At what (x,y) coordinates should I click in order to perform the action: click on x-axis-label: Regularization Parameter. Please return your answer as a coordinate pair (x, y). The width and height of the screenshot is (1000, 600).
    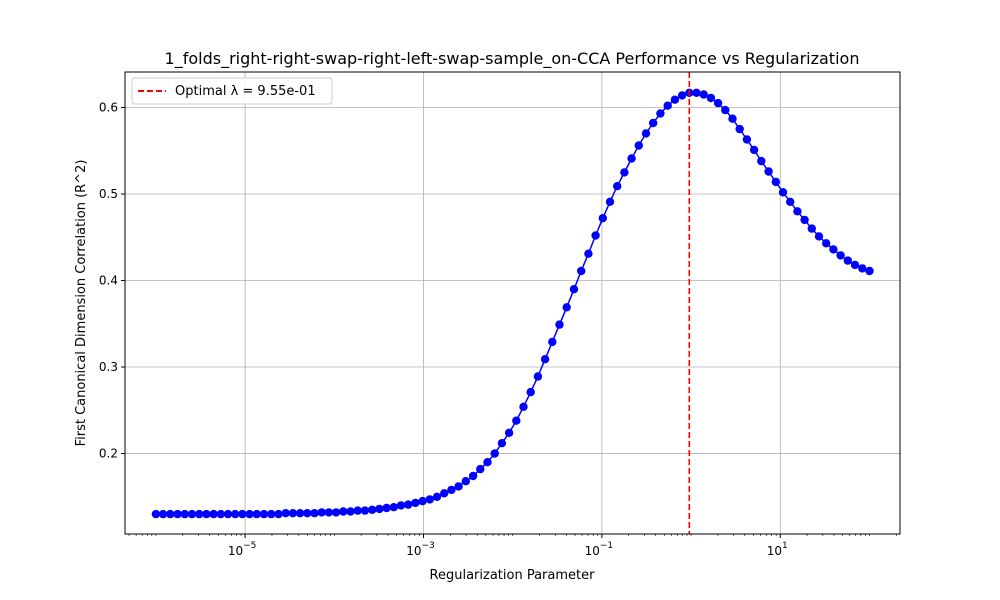
    Looking at the image, I should click on (513, 575).